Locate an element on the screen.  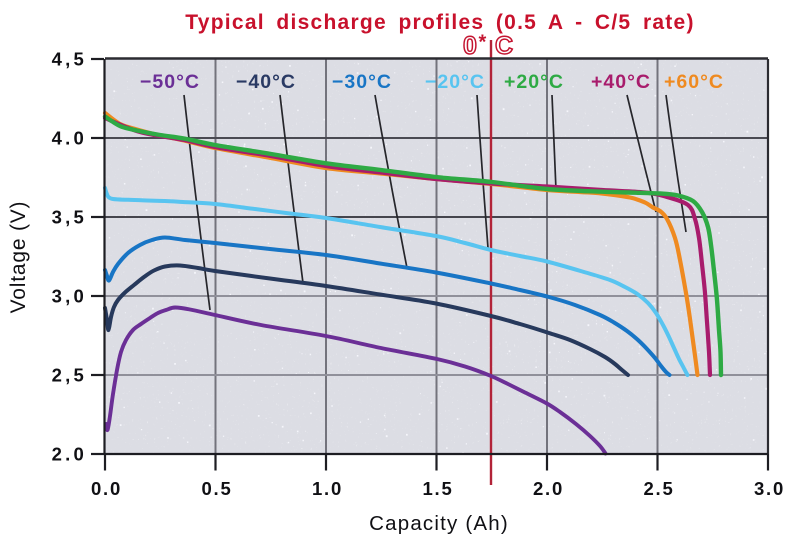
svg-text: 2,5 is located at coordinates (69, 375).